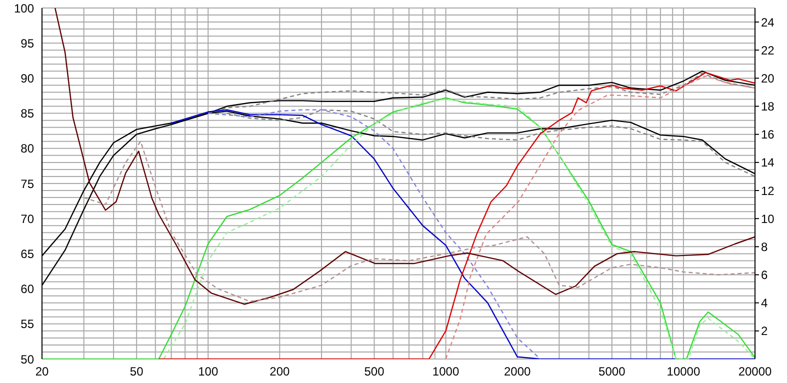 The height and width of the screenshot is (383, 787). I want to click on x-tick-label: 5000, so click(612, 371).